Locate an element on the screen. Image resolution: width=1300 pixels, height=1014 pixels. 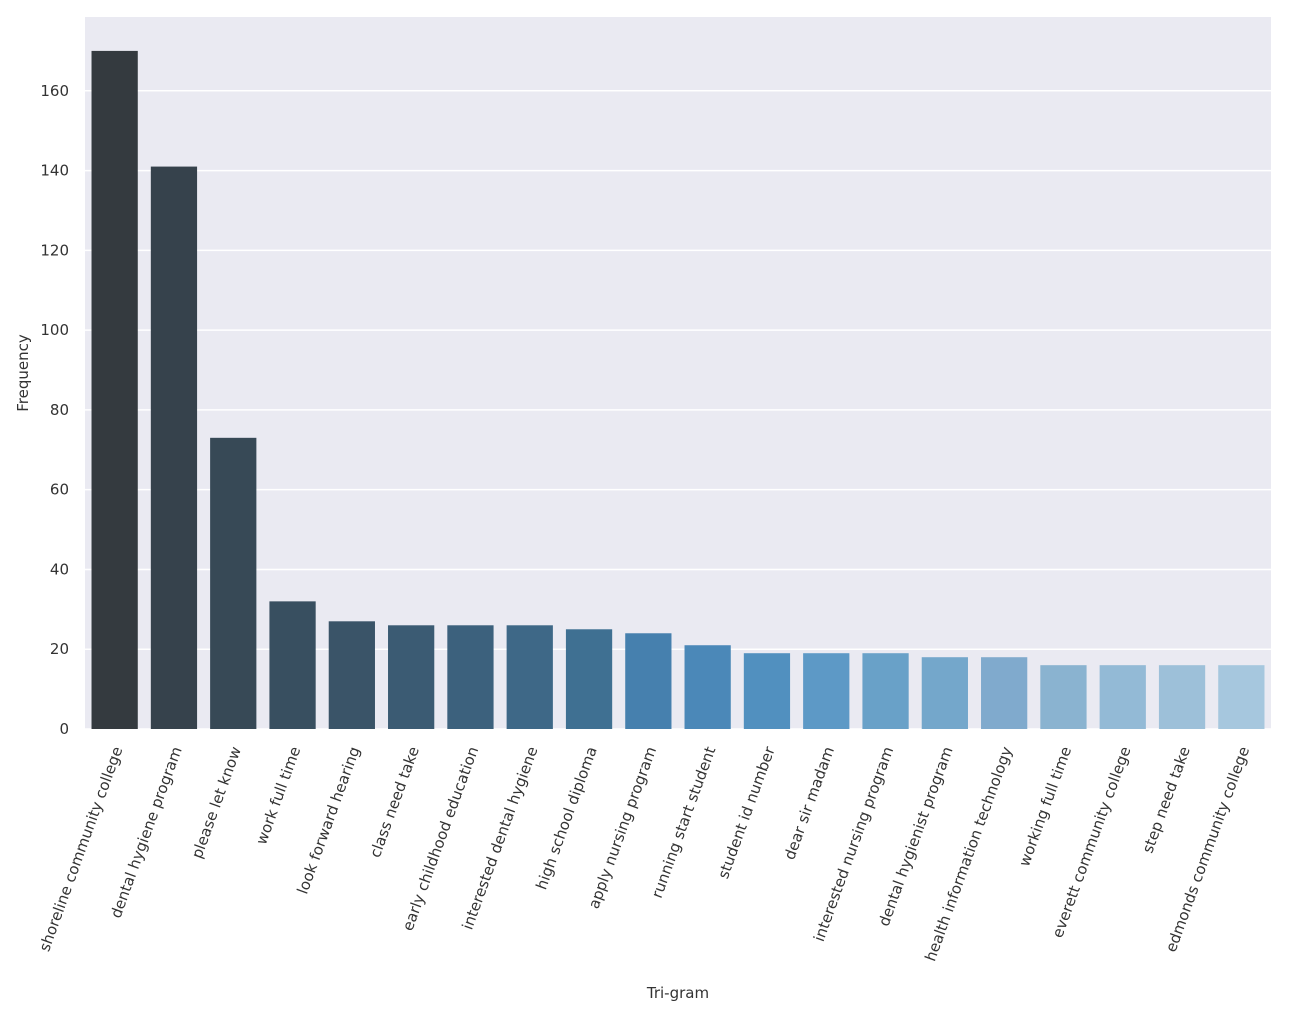
y-tick-label: 60 is located at coordinates (59, 490).